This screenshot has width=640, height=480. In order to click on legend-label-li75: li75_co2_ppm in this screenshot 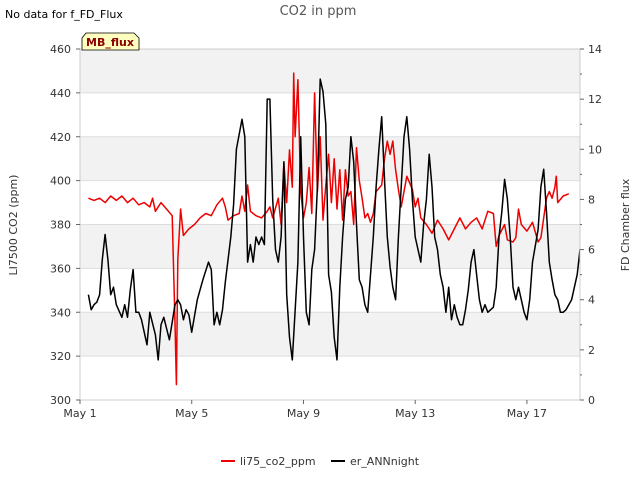, I will do `click(278, 461)`.